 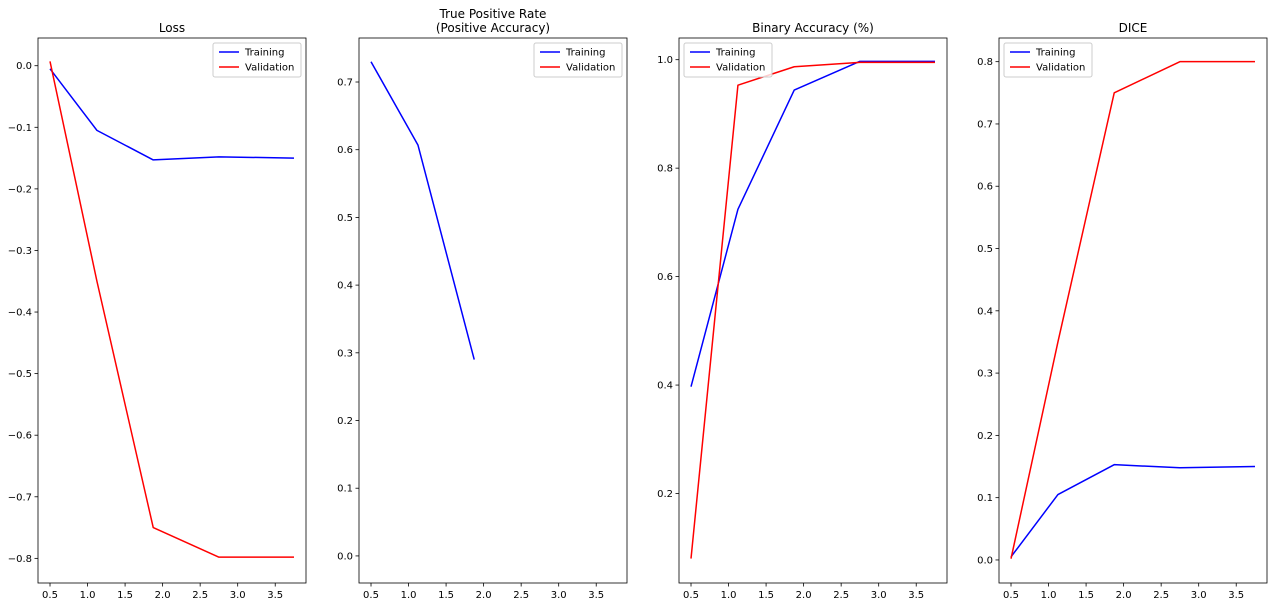 What do you see at coordinates (813, 28) in the screenshot?
I see `chart-title: Binary Accuracy (%)` at bounding box center [813, 28].